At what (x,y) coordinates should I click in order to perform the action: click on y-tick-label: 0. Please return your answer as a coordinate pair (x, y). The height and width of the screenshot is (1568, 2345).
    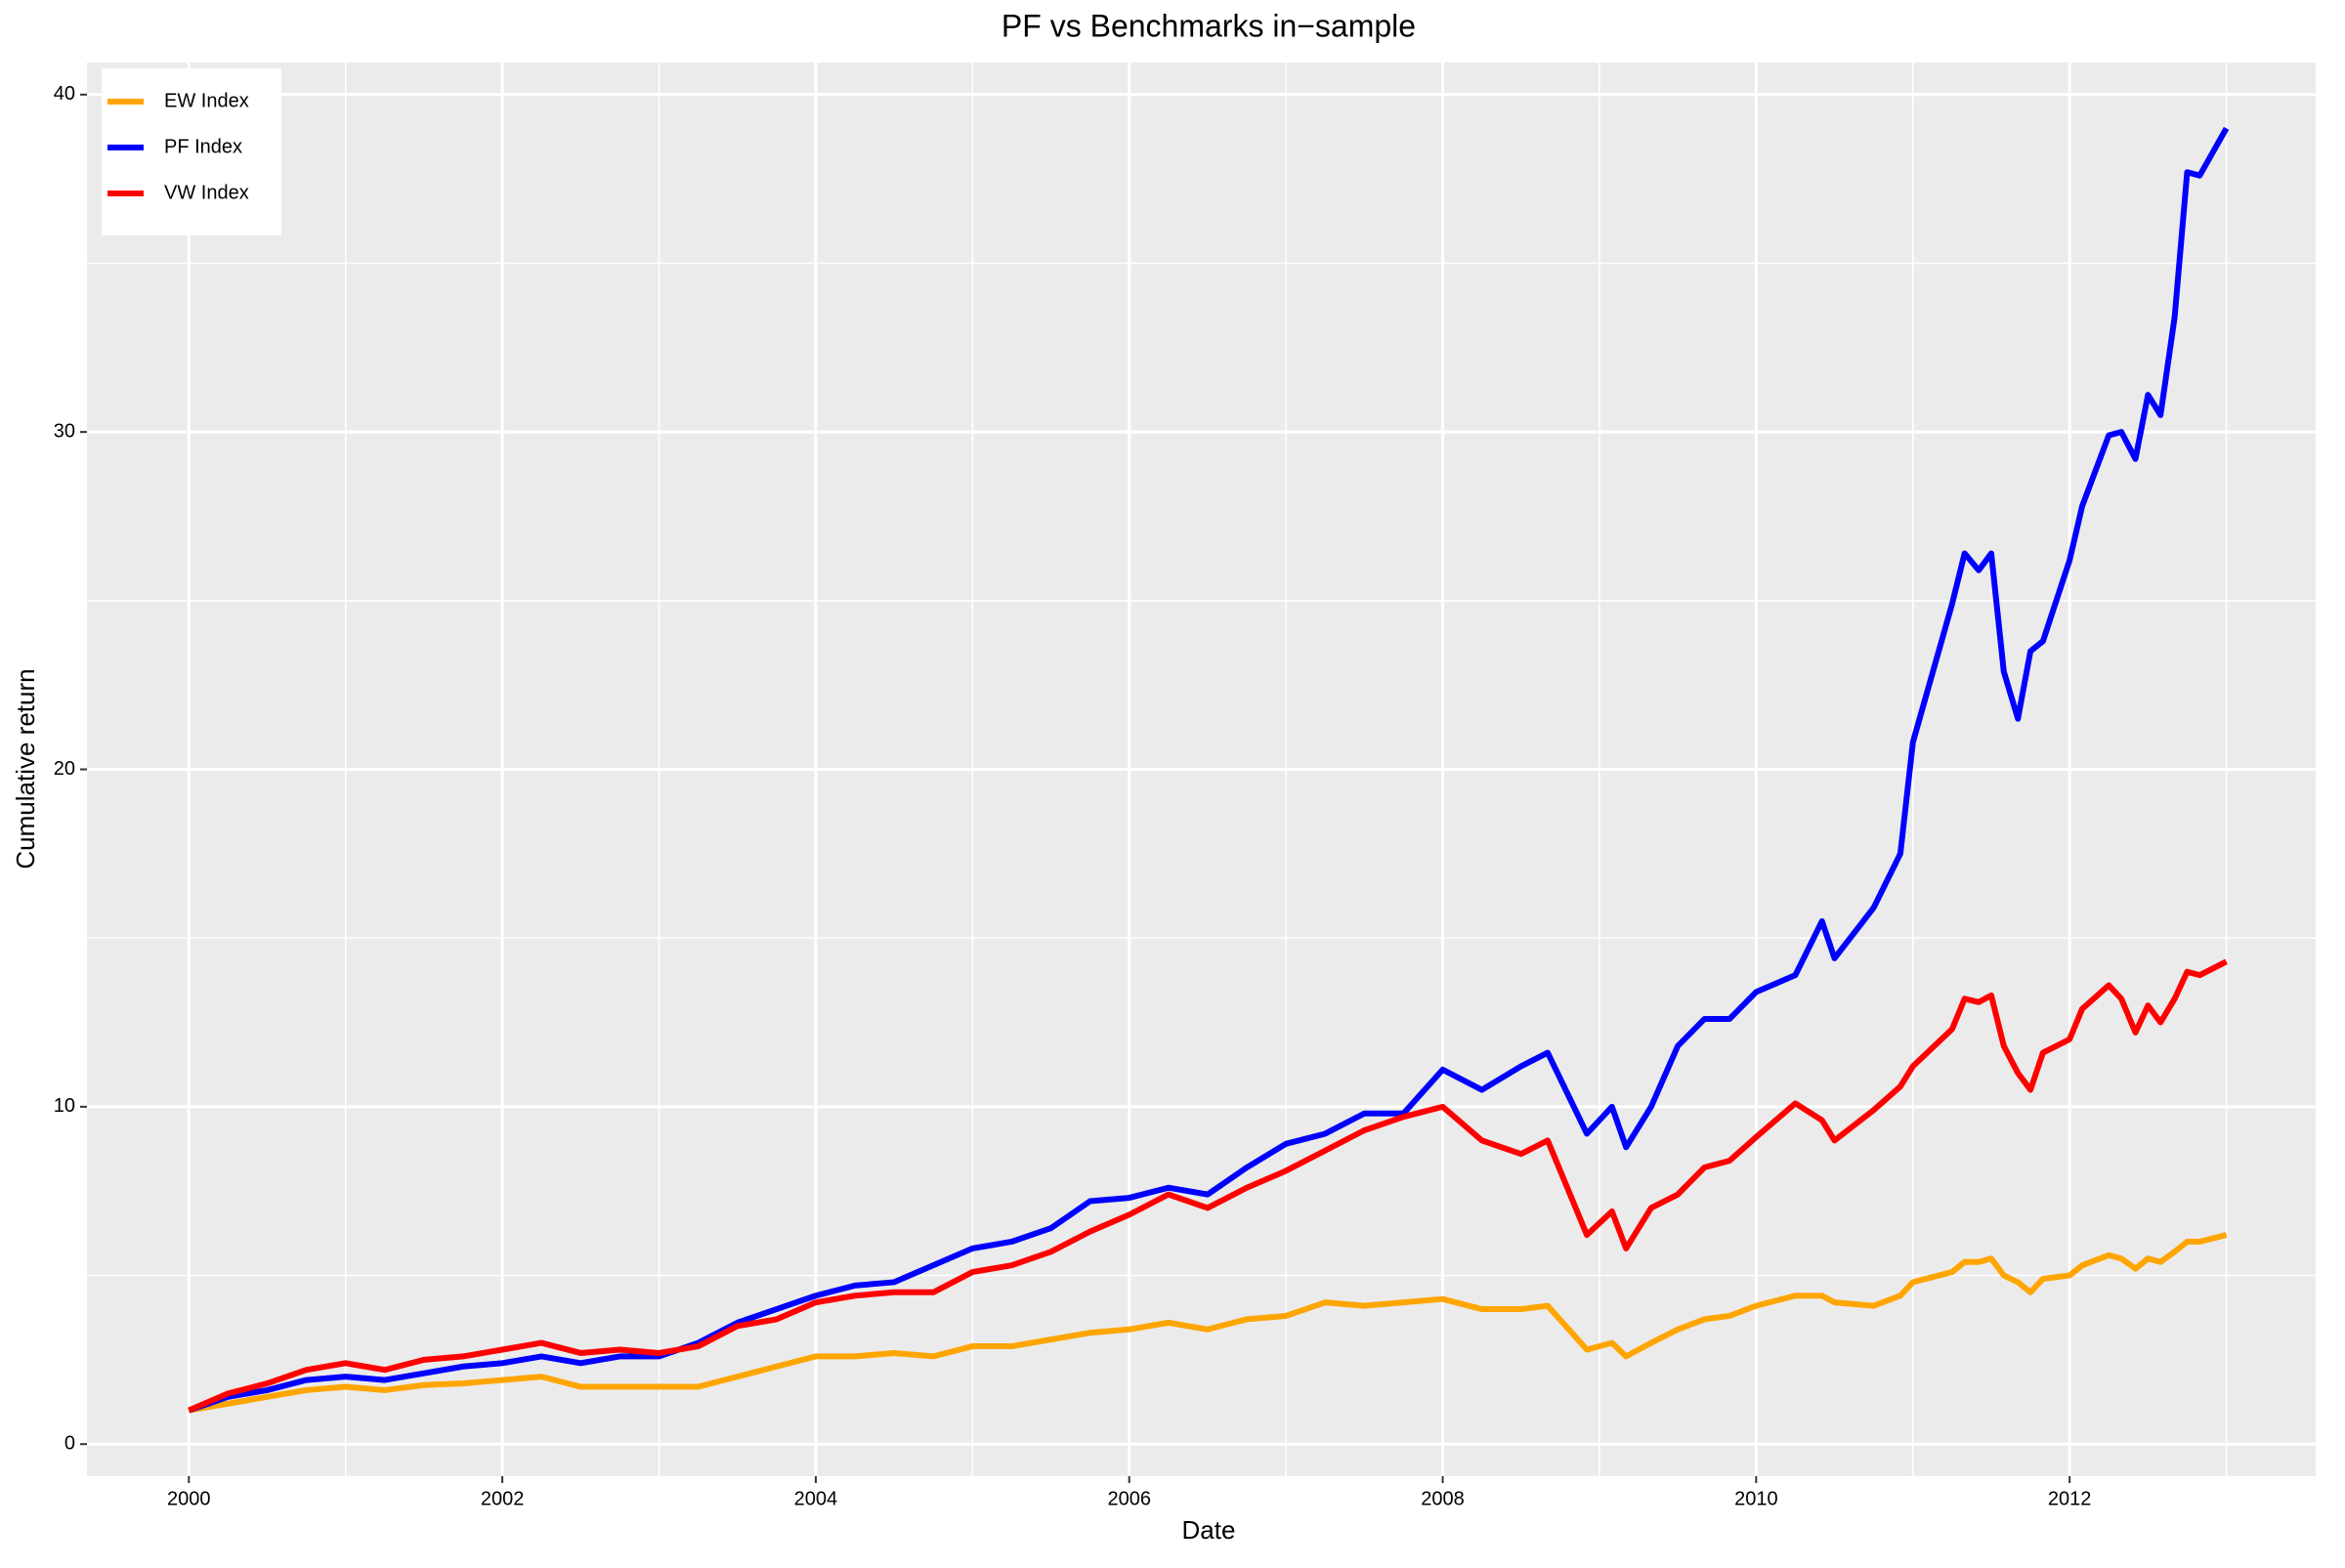
    Looking at the image, I should click on (69, 1443).